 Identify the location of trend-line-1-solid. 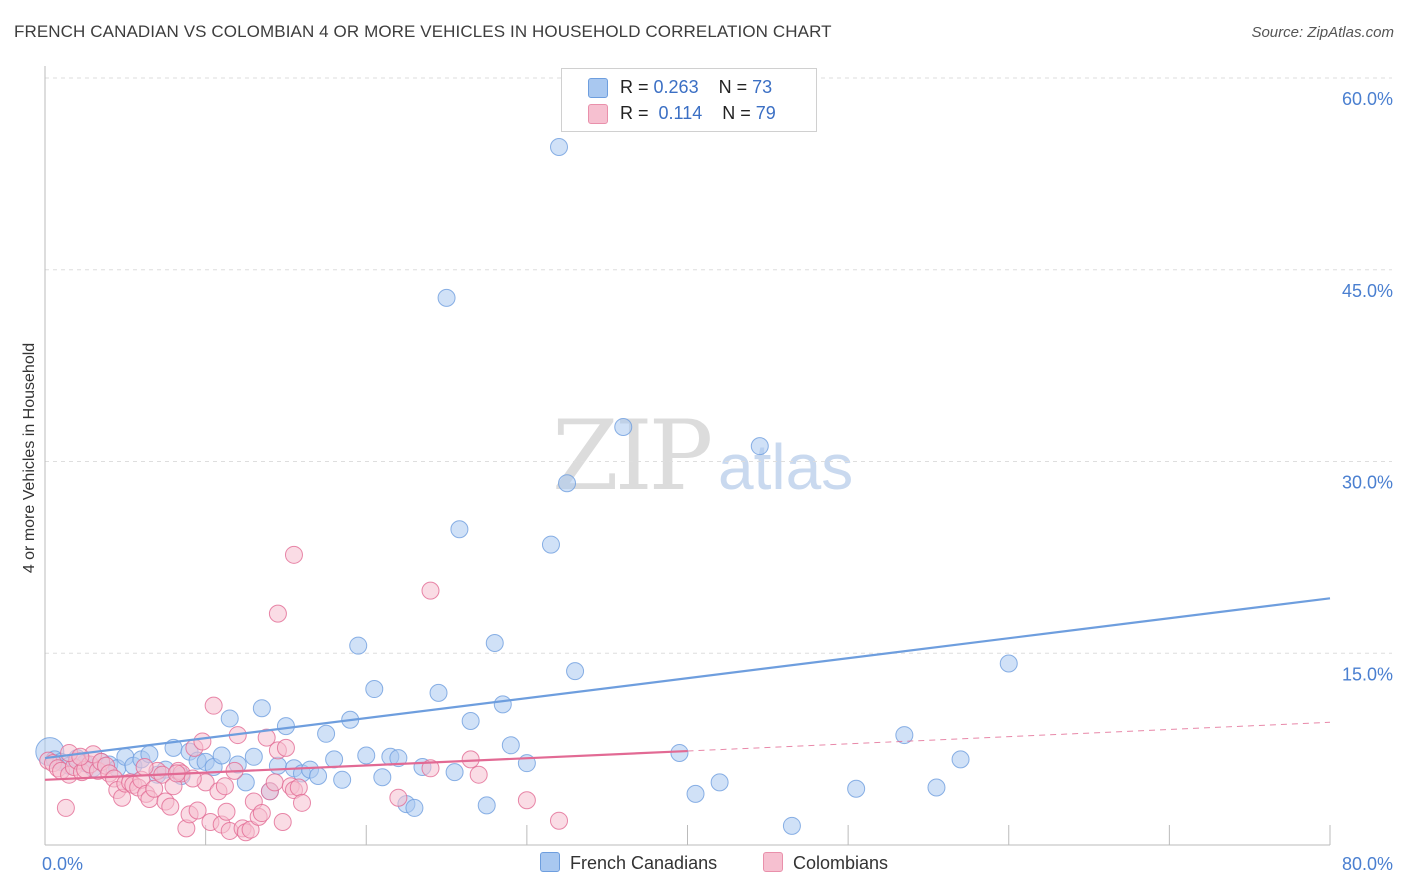
(366, 765).